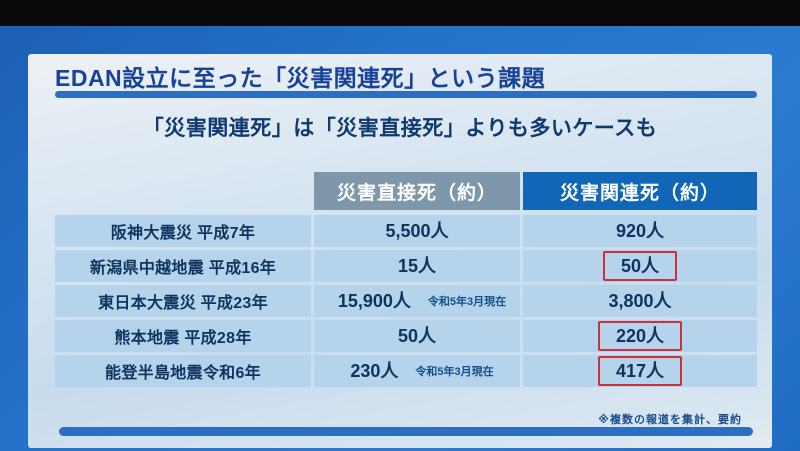 The image size is (800, 451). I want to click on related-deaths-value: 3,800人, so click(640, 301).